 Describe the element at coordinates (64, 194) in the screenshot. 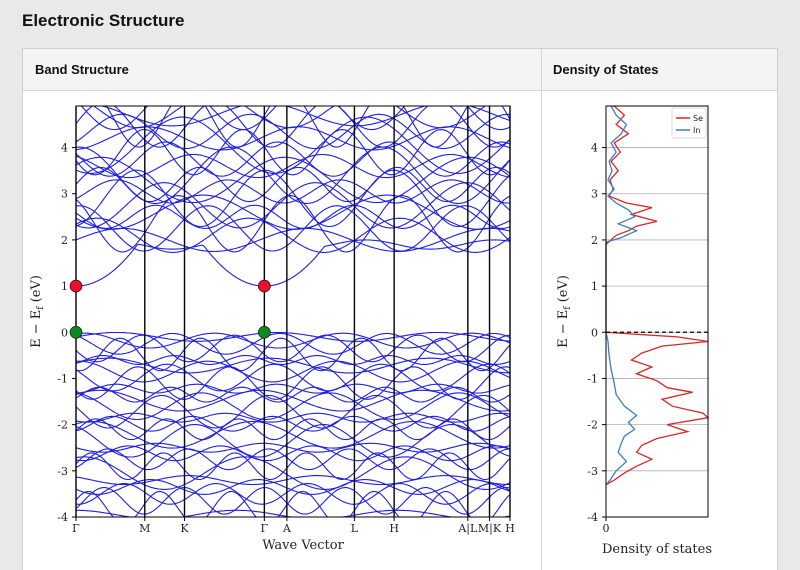

I see `y-tick-label: 3` at that location.